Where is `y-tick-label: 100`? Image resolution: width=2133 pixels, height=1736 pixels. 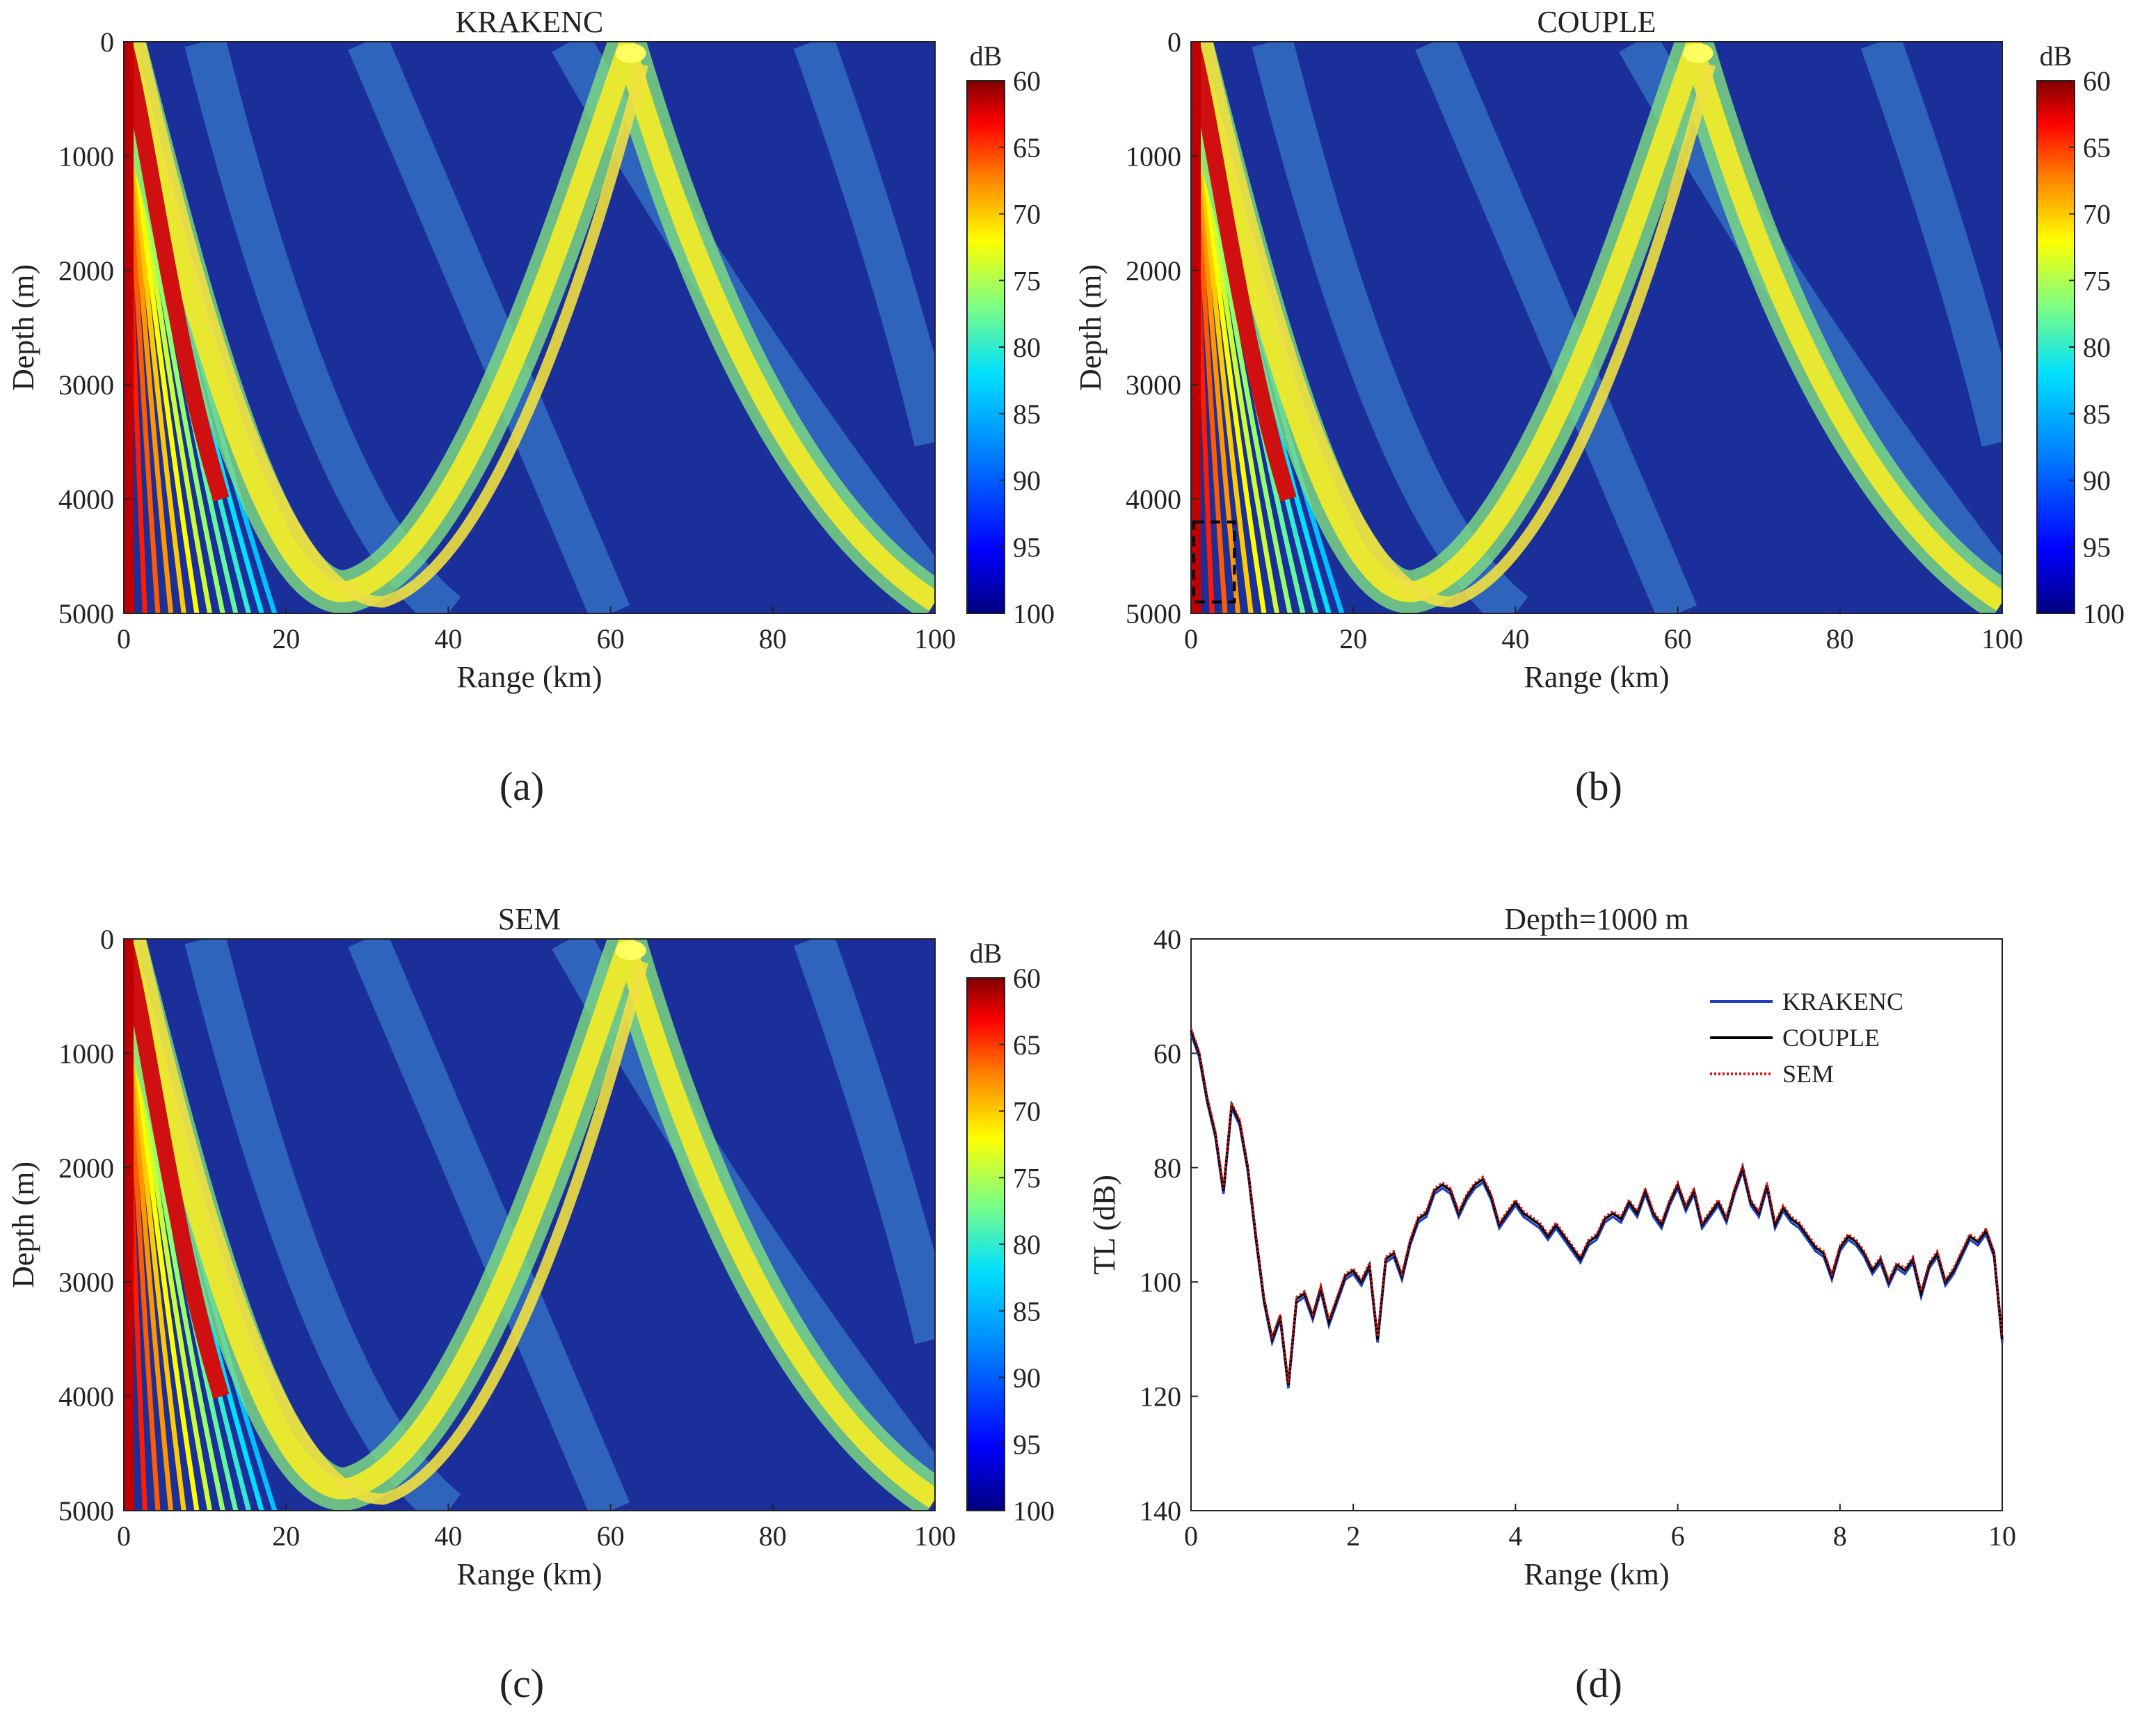 y-tick-label: 100 is located at coordinates (1160, 1282).